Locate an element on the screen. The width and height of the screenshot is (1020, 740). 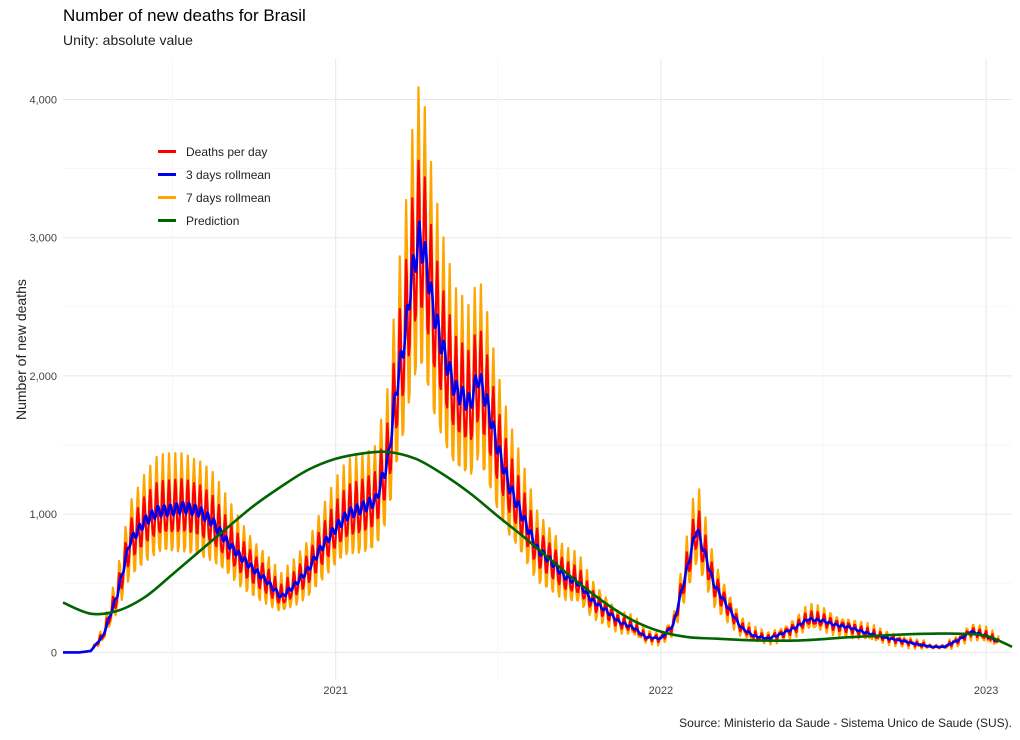
legend-label-deaths: Deaths per day is located at coordinates (227, 151).